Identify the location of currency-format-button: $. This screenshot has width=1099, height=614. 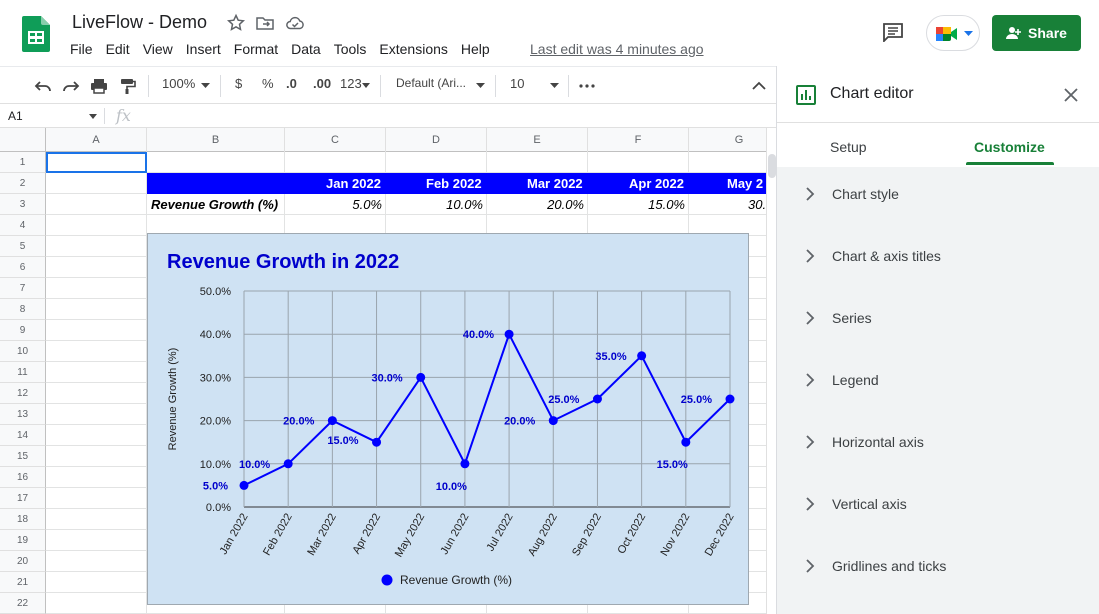
(239, 83).